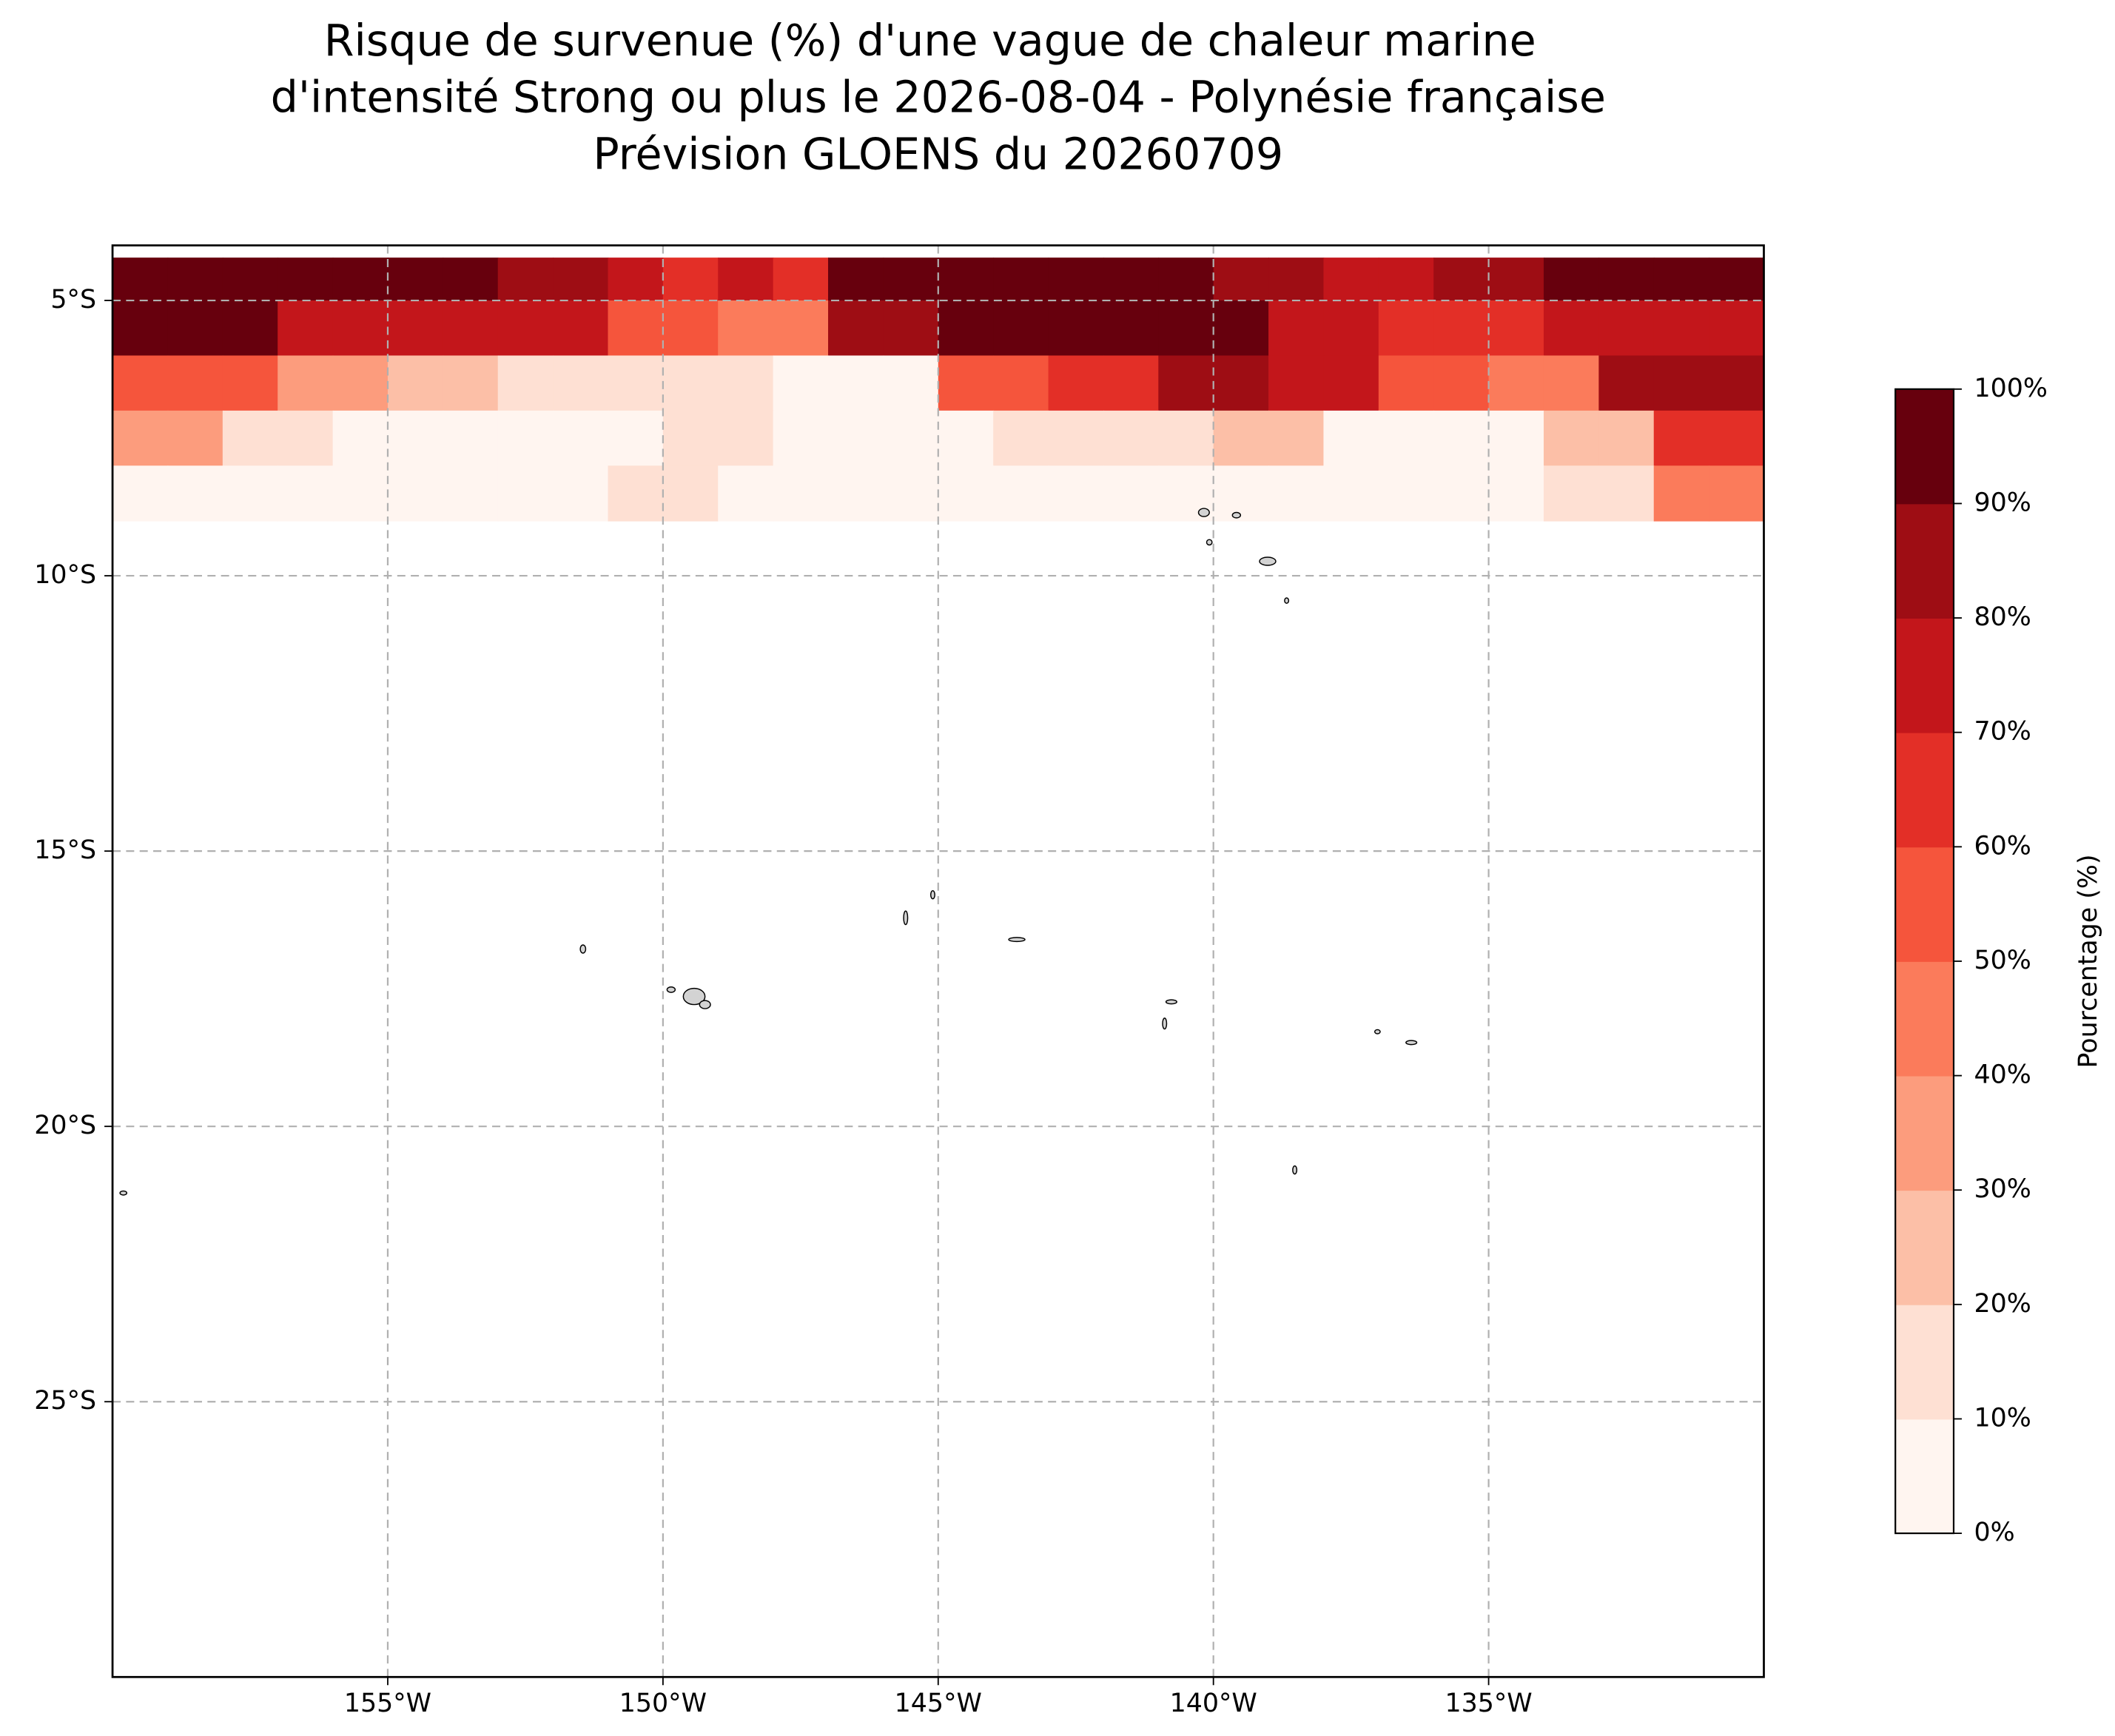  What do you see at coordinates (1971, 961) in the screenshot?
I see `colorbar: 0% 10% 20% 30% 40% 50% 60% 70% 80% 90% 100%` at bounding box center [1971, 961].